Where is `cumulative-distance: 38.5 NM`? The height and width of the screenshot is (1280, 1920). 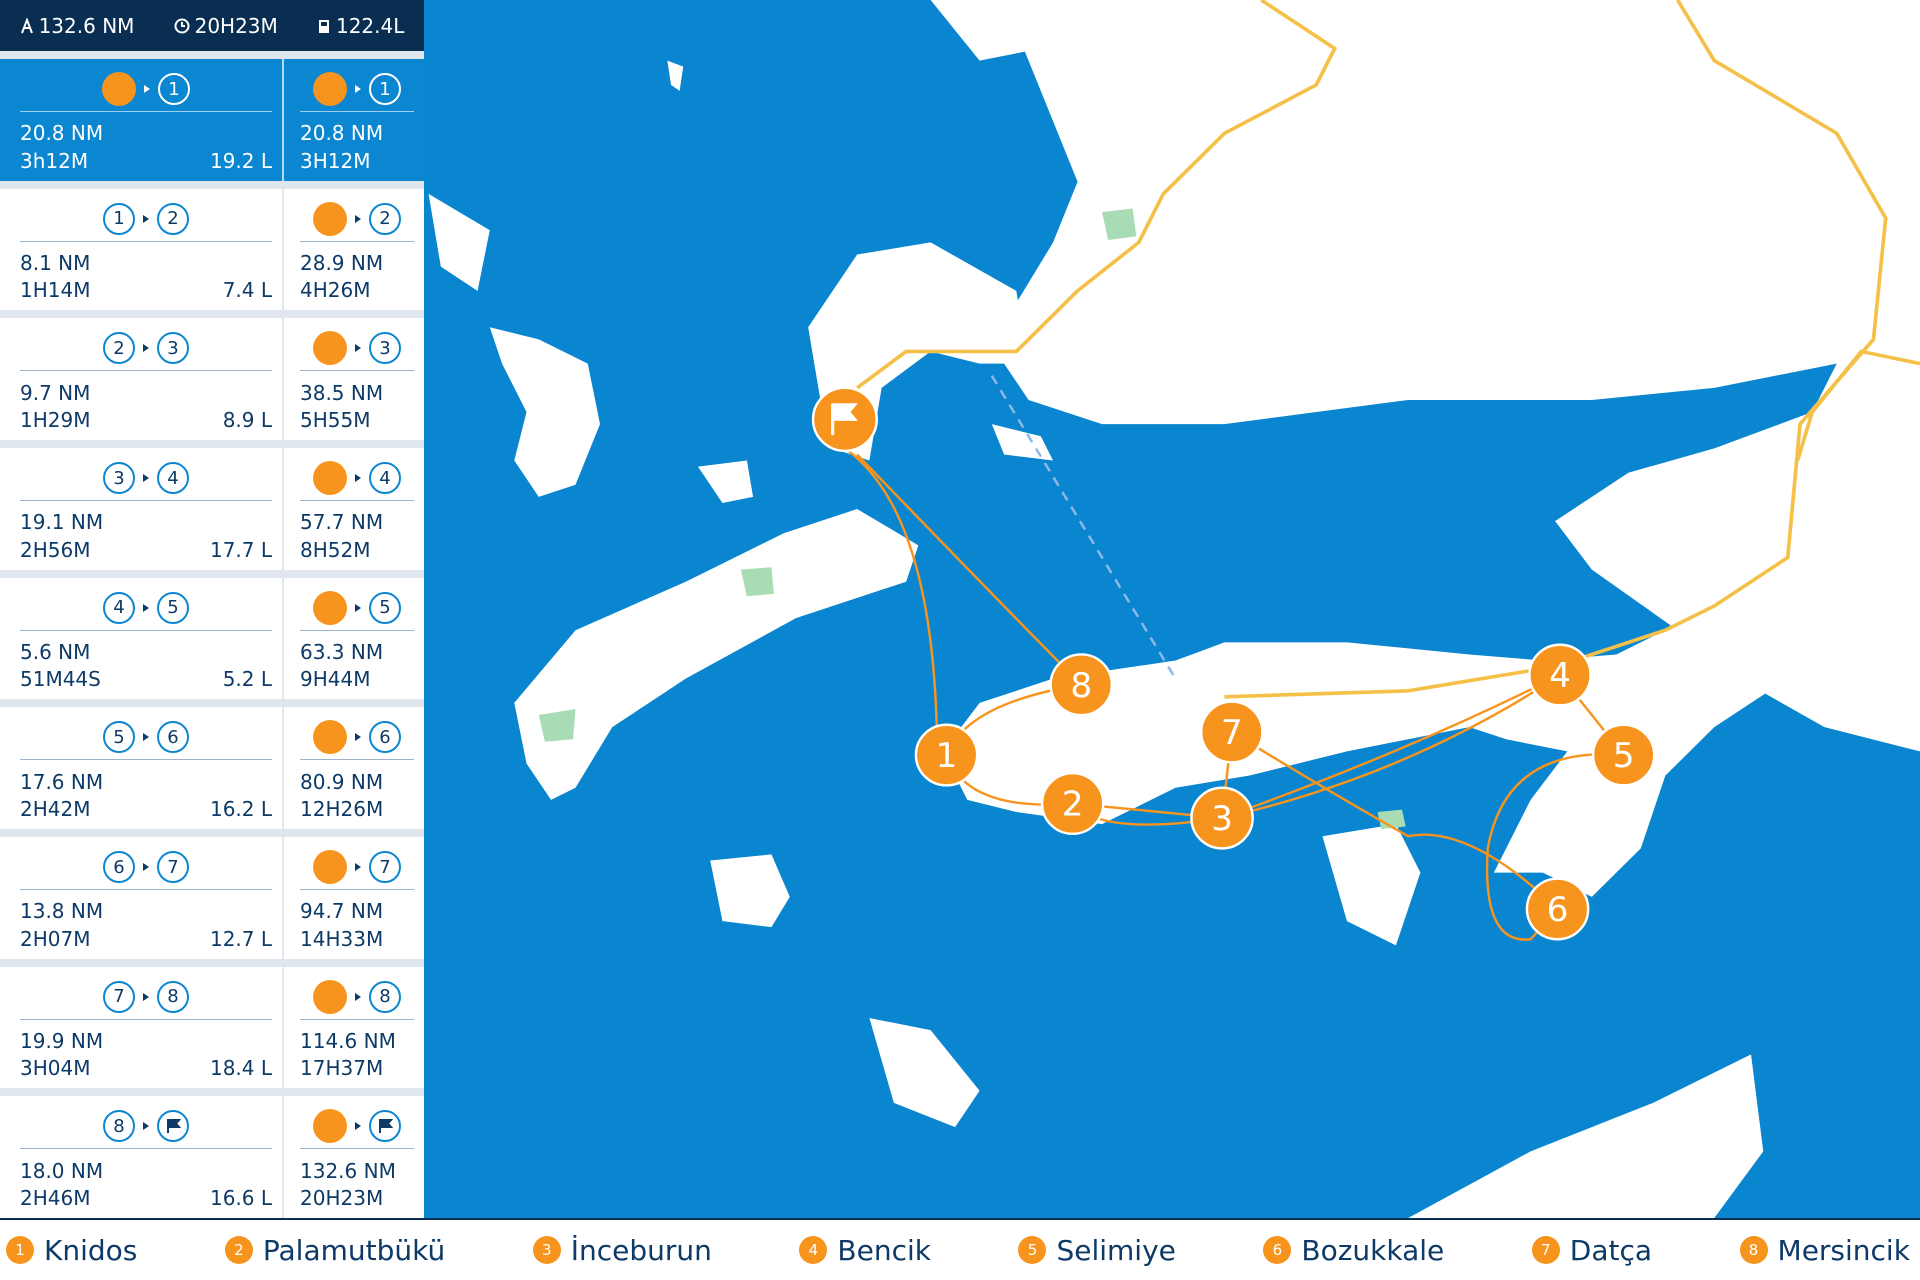
cumulative-distance: 38.5 NM is located at coordinates (342, 392).